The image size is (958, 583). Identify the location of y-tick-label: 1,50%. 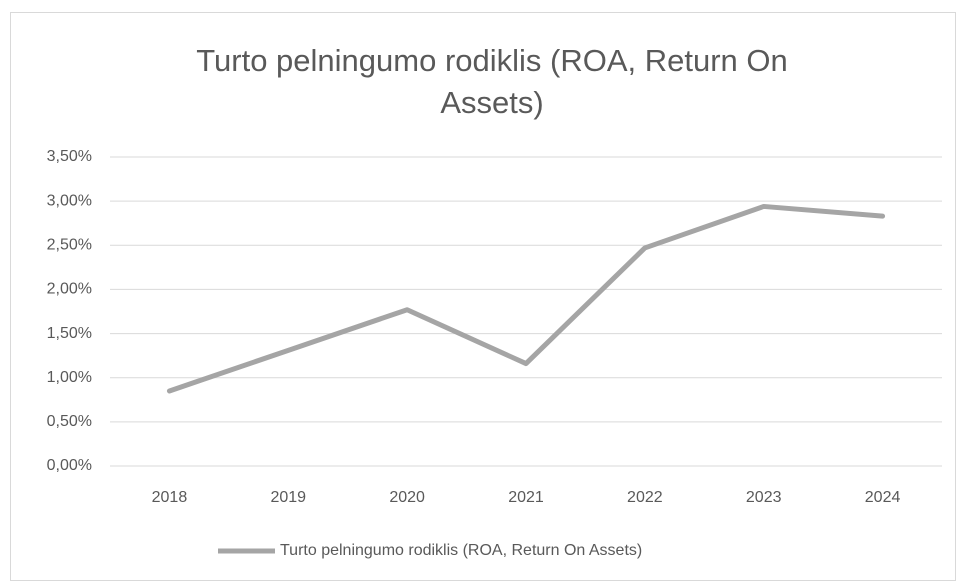
(69, 333).